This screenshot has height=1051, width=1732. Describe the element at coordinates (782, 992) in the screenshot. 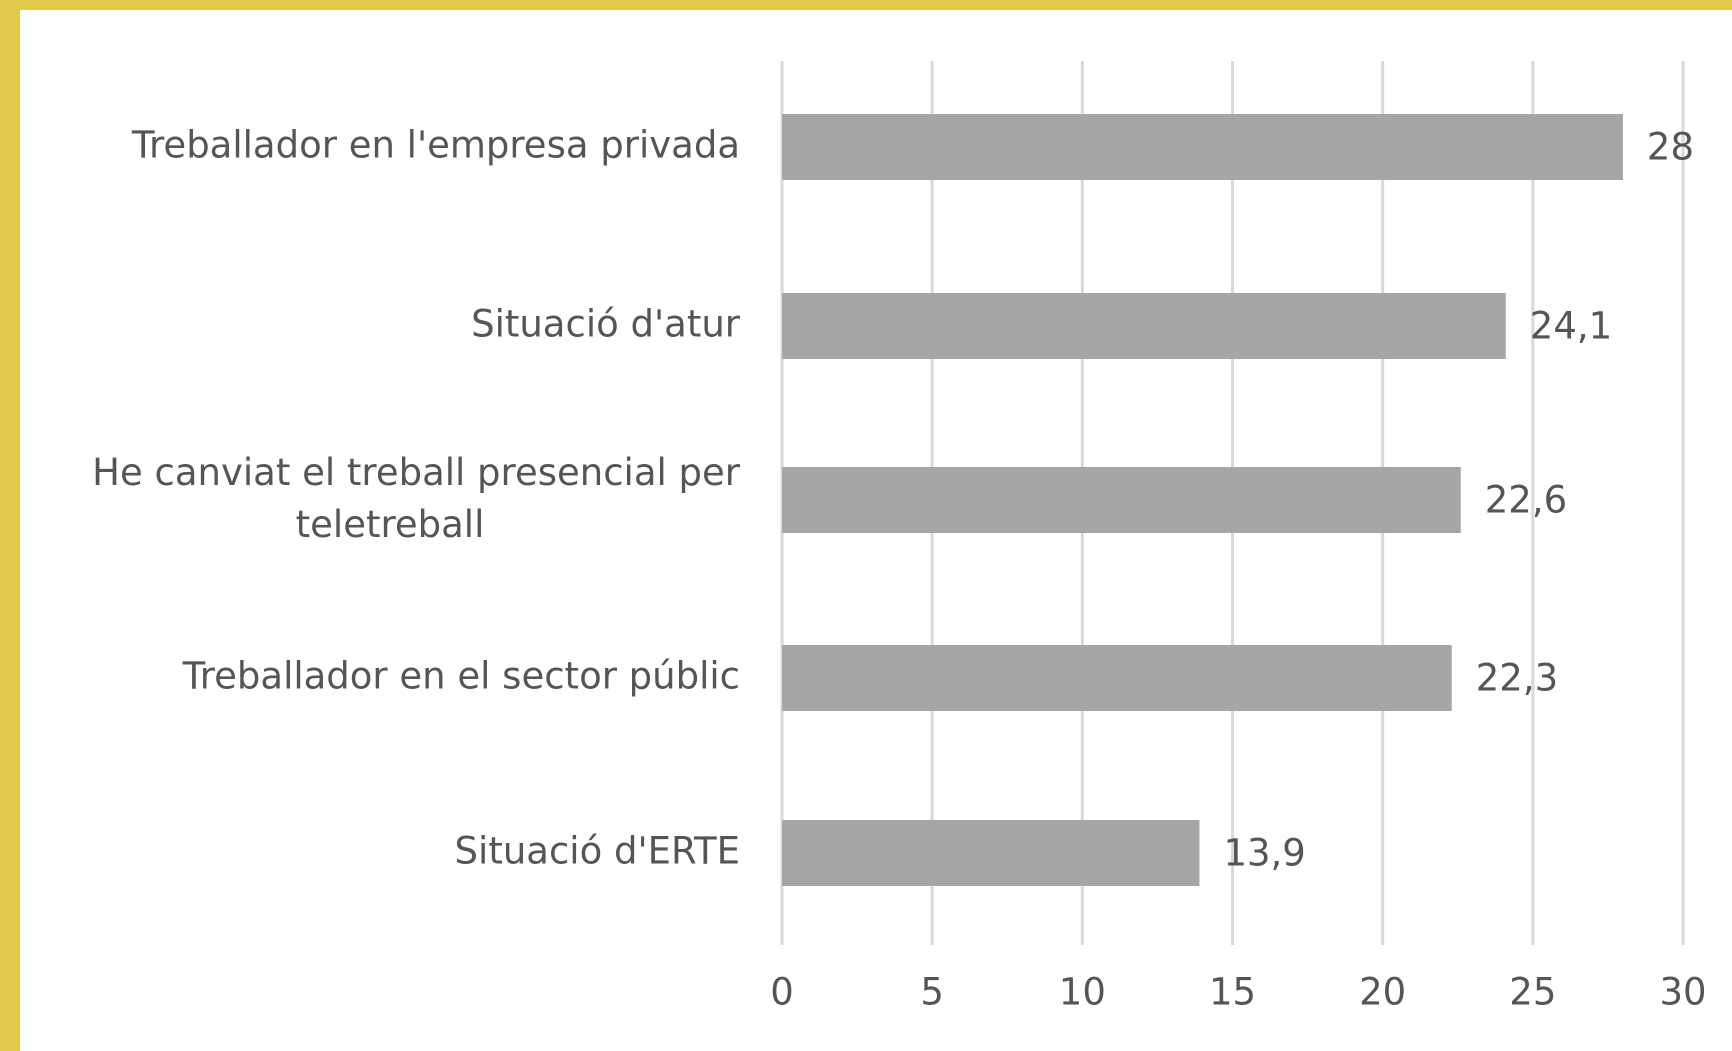

I see `x-tick-label: 0` at that location.